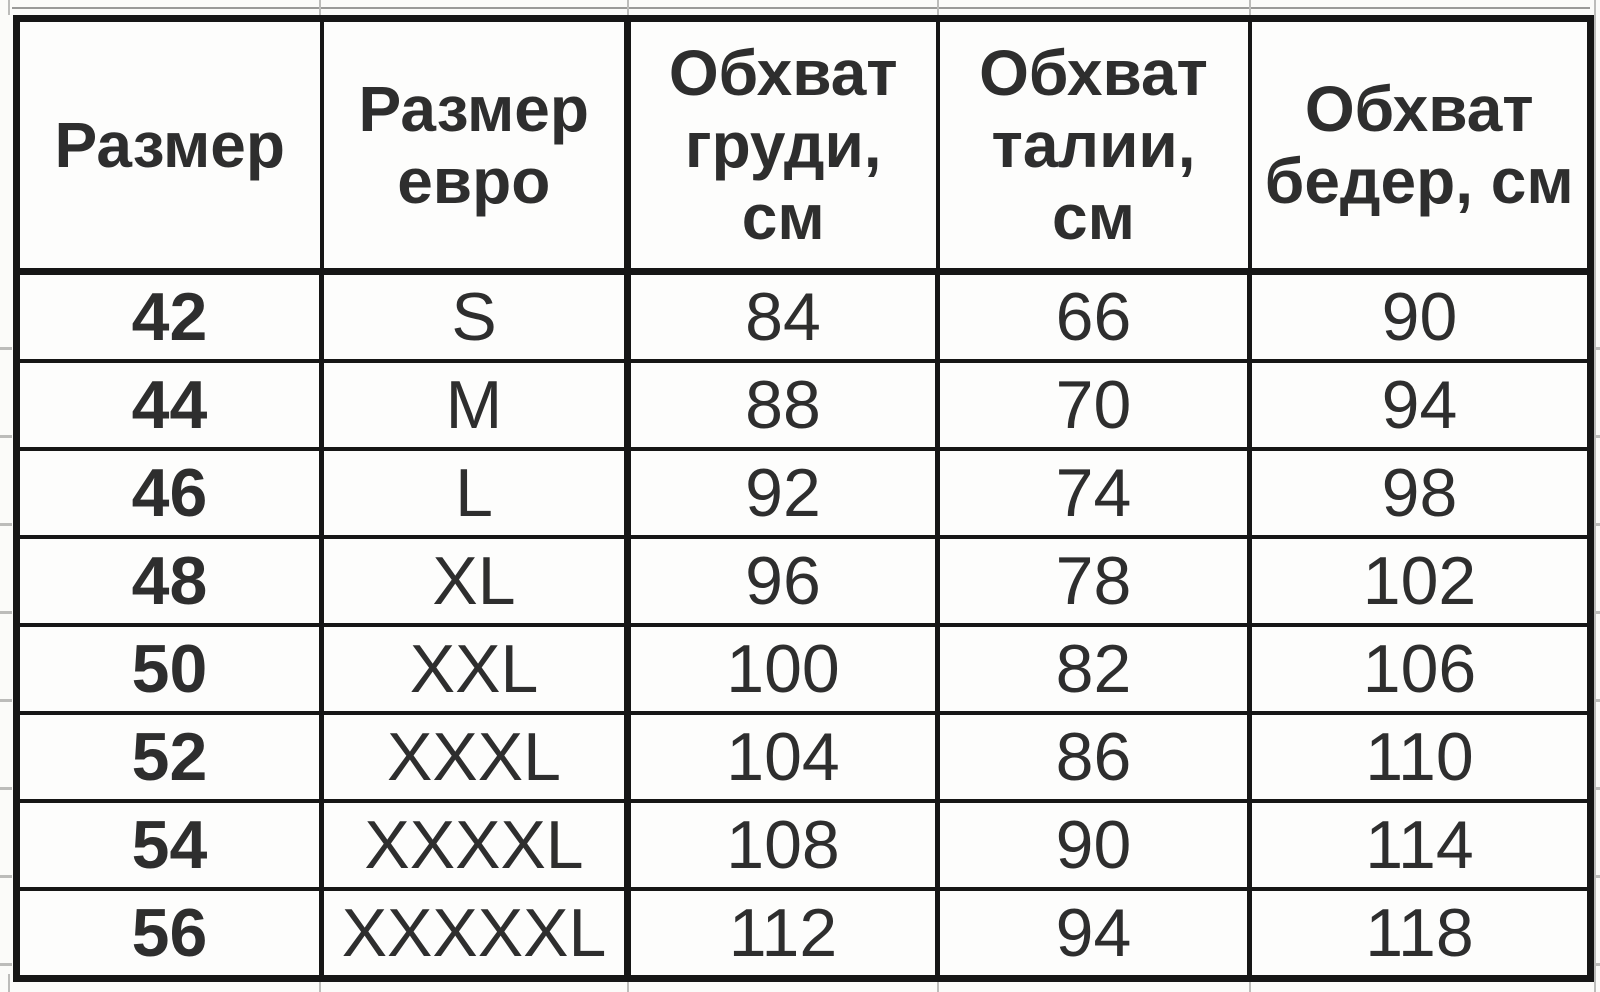 This screenshot has width=1600, height=992. What do you see at coordinates (169, 145) in the screenshot?
I see `header-cell-size: Размер` at bounding box center [169, 145].